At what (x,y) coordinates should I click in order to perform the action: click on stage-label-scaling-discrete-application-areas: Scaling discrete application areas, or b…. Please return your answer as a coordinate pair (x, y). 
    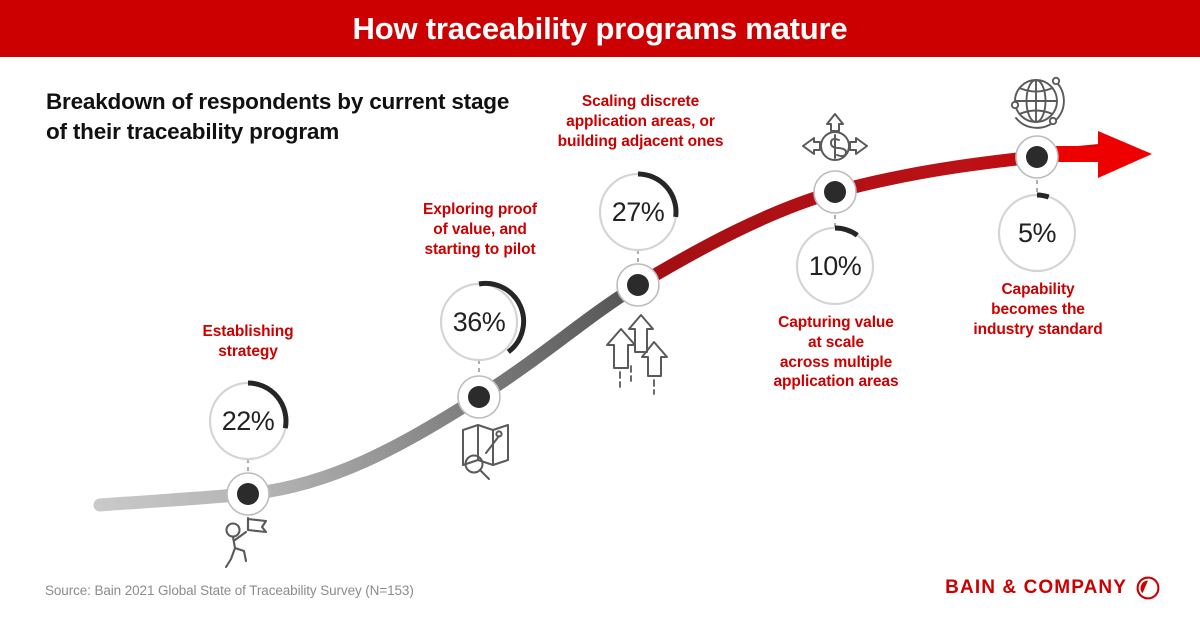
    Looking at the image, I should click on (640, 121).